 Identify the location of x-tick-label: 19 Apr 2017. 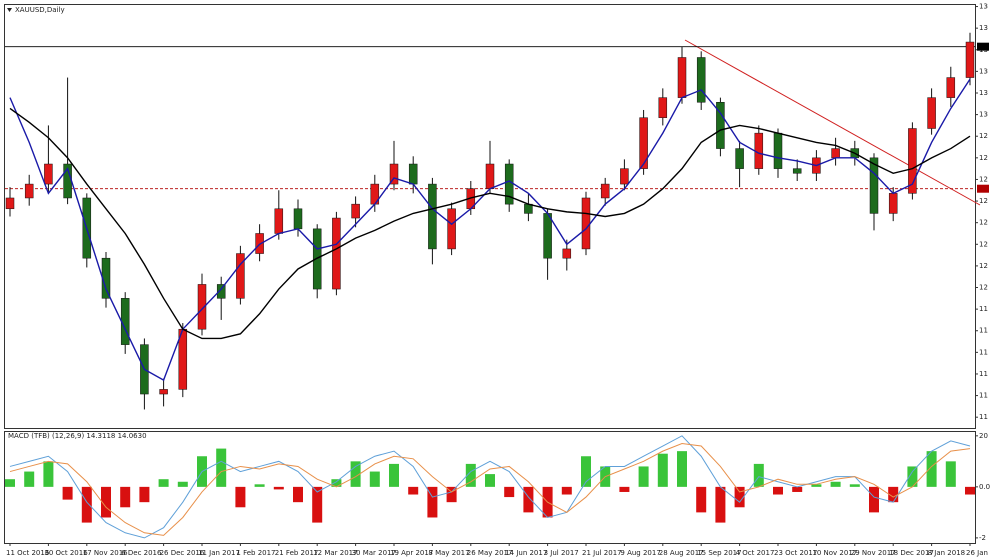
(411, 553).